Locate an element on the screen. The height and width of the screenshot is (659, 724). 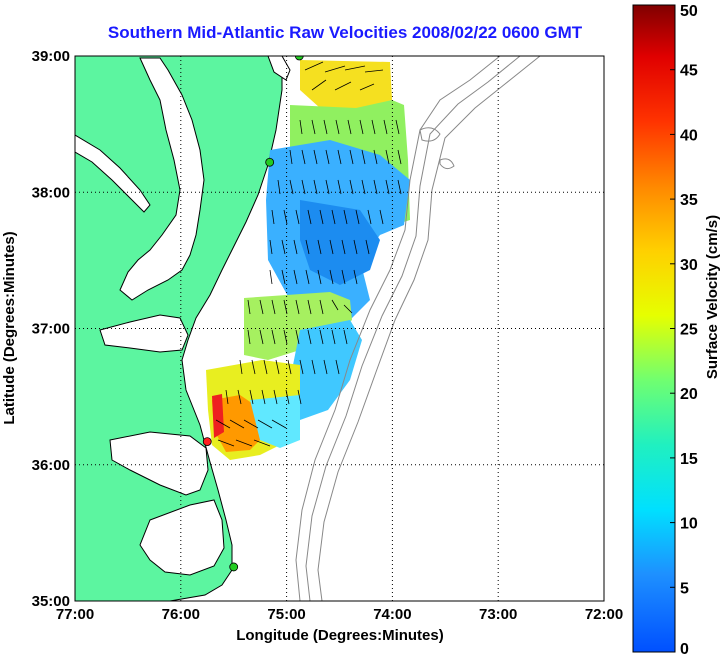
colorbar-tick-label: 15 is located at coordinates (689, 459).